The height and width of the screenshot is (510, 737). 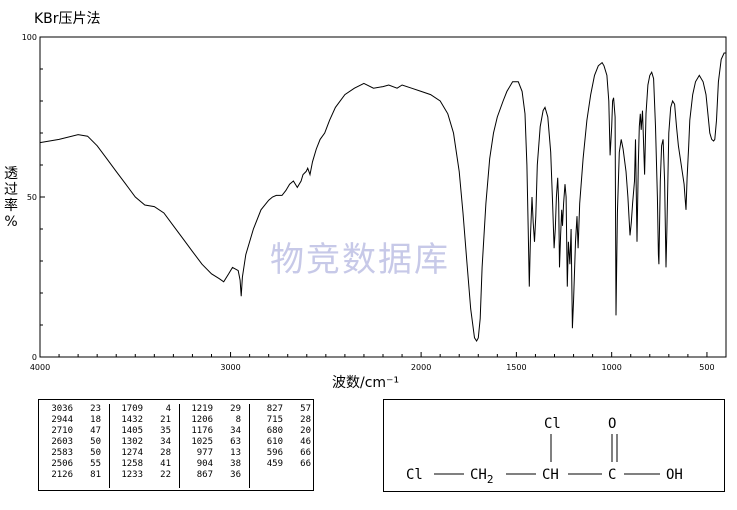 What do you see at coordinates (305, 431) in the screenshot?
I see `peak-transmittance: 20` at bounding box center [305, 431].